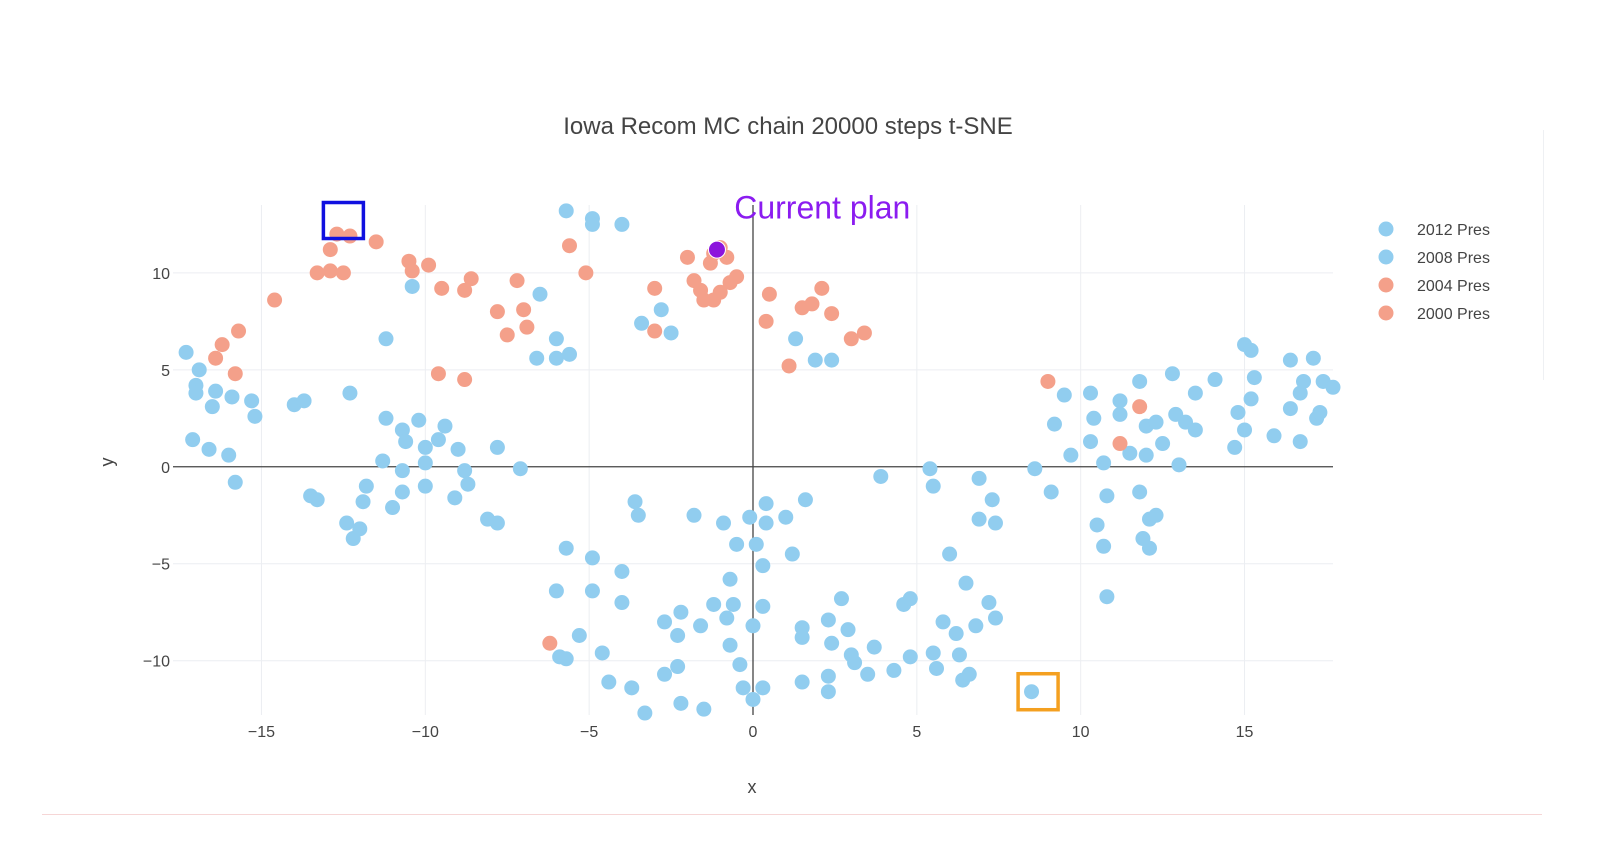  Describe the element at coordinates (1434, 314) in the screenshot. I see `legend-item: 2000 Pres` at that location.